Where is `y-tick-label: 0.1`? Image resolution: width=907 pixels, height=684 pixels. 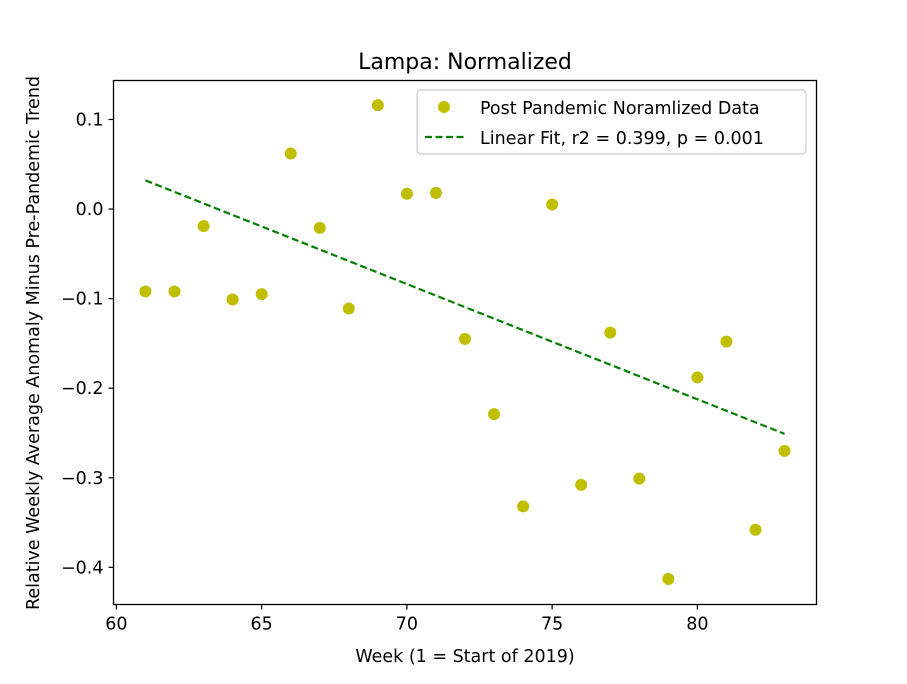 y-tick-label: 0.1 is located at coordinates (90, 120).